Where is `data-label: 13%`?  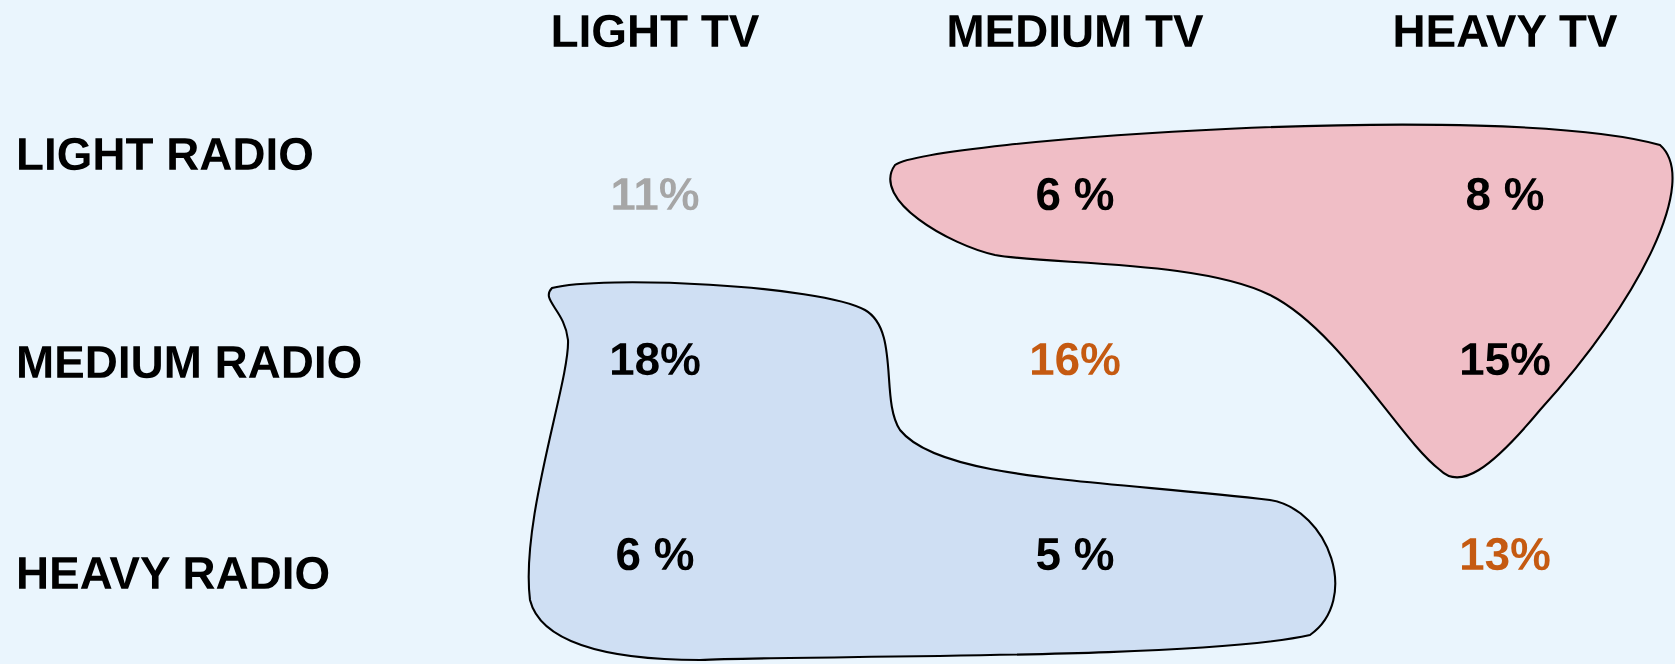 data-label: 13% is located at coordinates (1506, 554).